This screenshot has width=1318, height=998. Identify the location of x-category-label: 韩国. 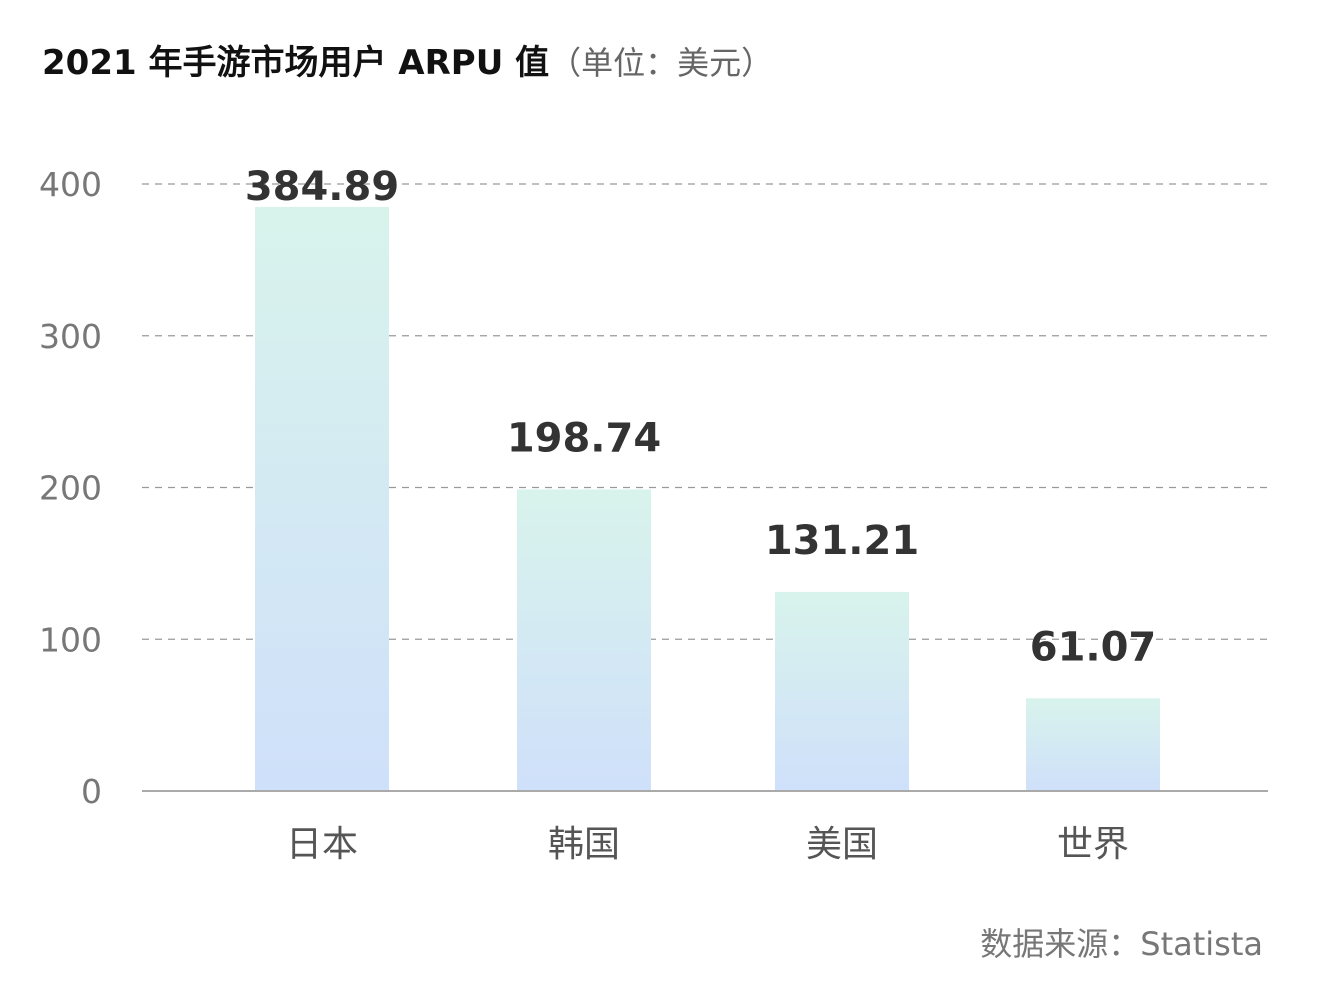
(584, 844).